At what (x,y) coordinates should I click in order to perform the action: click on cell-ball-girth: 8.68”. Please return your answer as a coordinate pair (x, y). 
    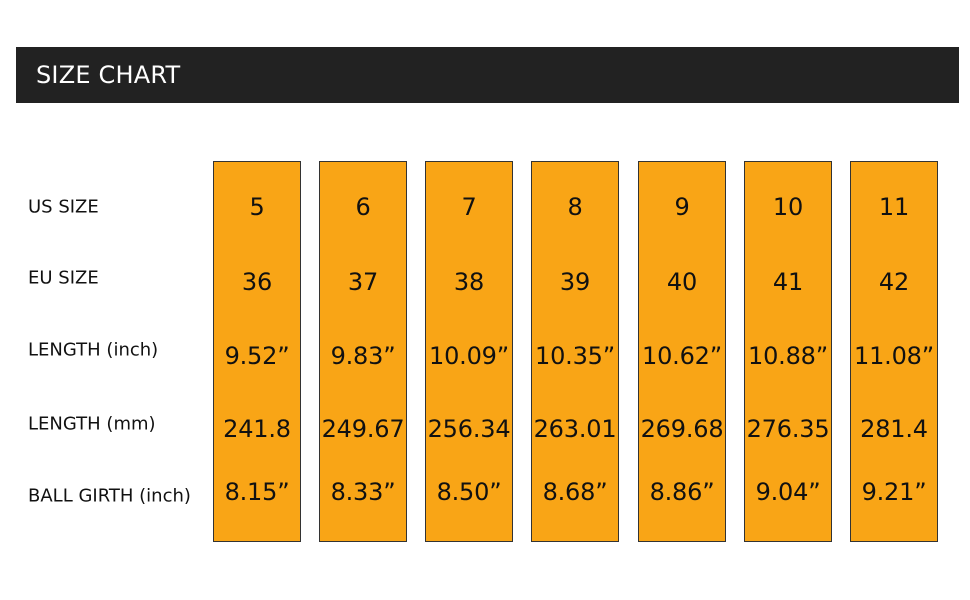
    Looking at the image, I should click on (575, 492).